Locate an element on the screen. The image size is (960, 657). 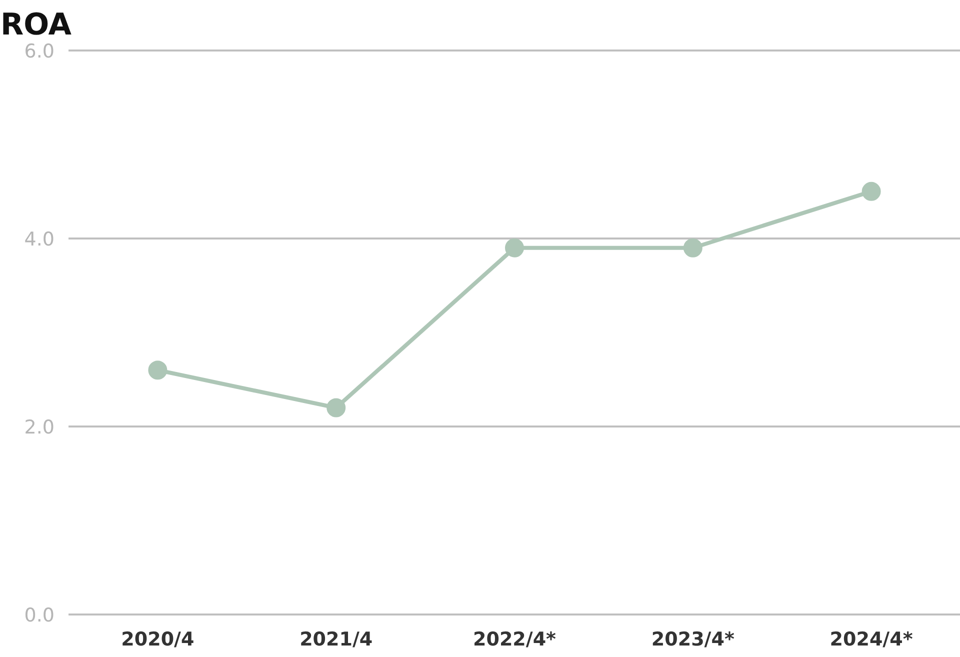
x-tick-label: 2021/4 is located at coordinates (336, 639).